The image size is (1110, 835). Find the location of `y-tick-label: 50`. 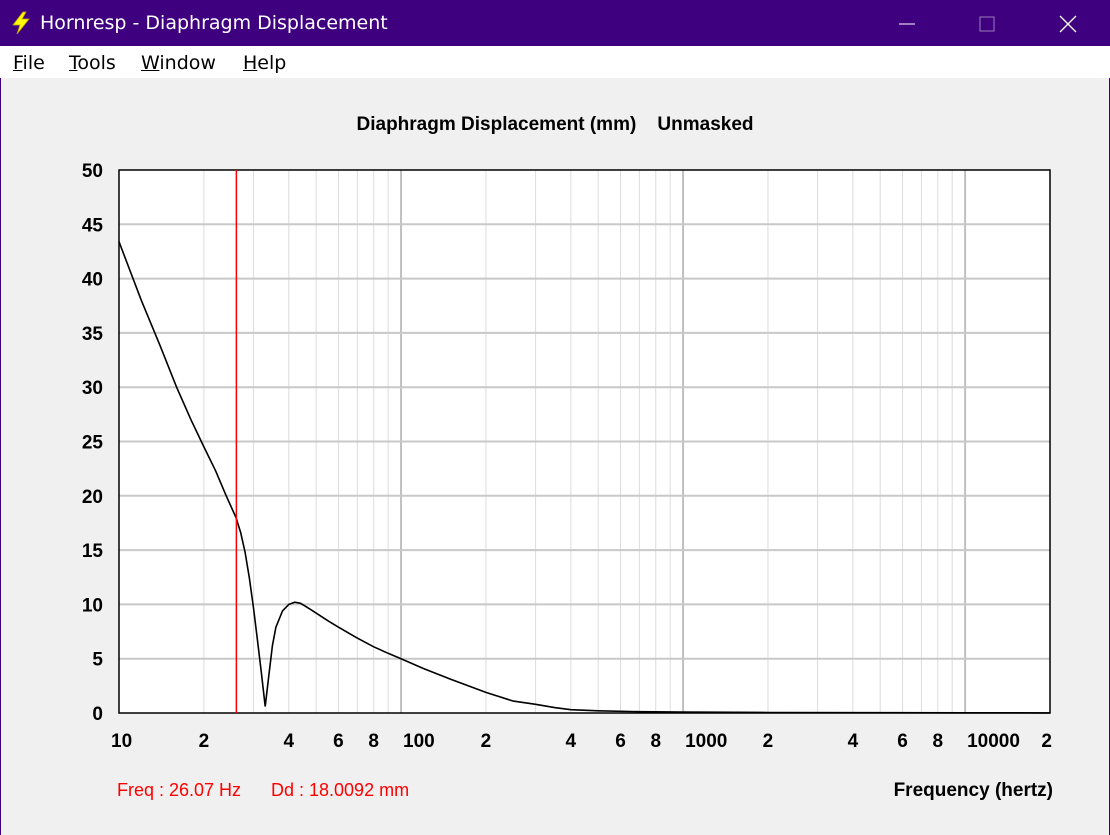

y-tick-label: 50 is located at coordinates (92, 171).